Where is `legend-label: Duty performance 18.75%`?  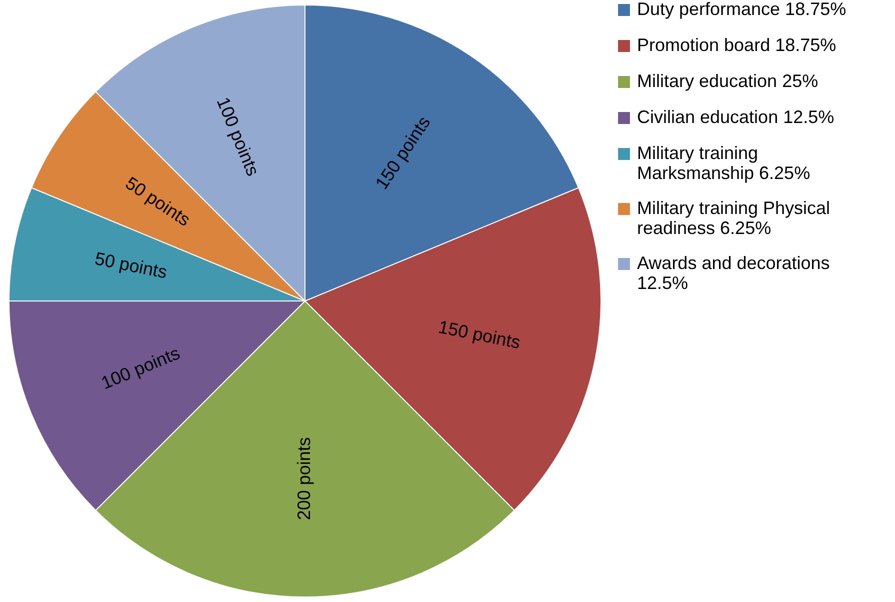
legend-label: Duty performance 18.75% is located at coordinates (741, 9).